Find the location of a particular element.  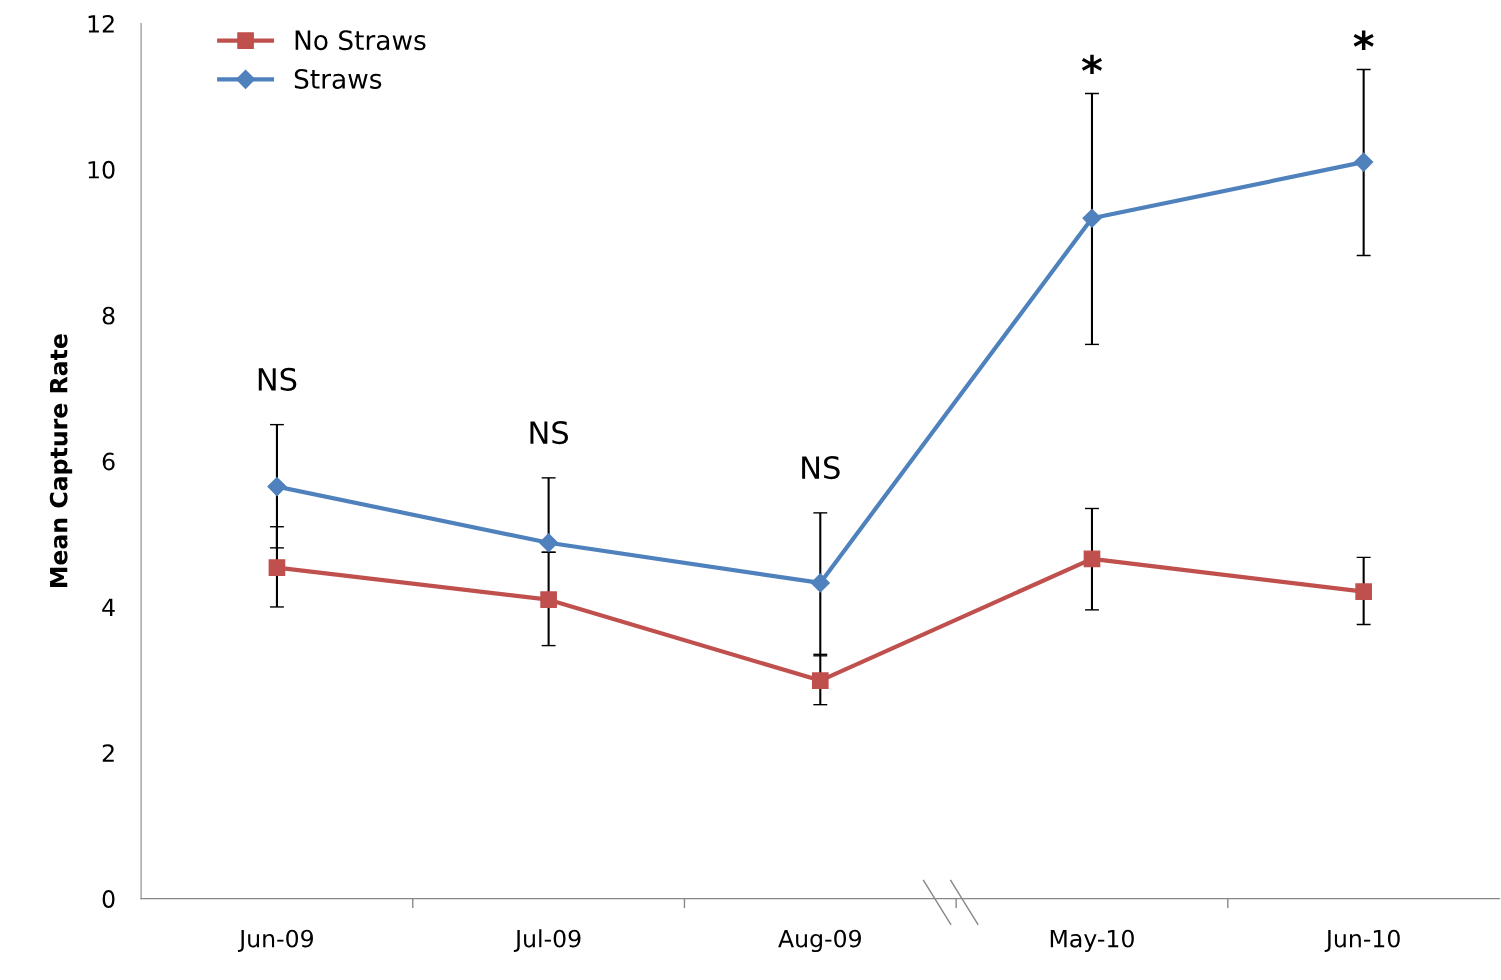

y-tick-label: 8 is located at coordinates (108, 315).